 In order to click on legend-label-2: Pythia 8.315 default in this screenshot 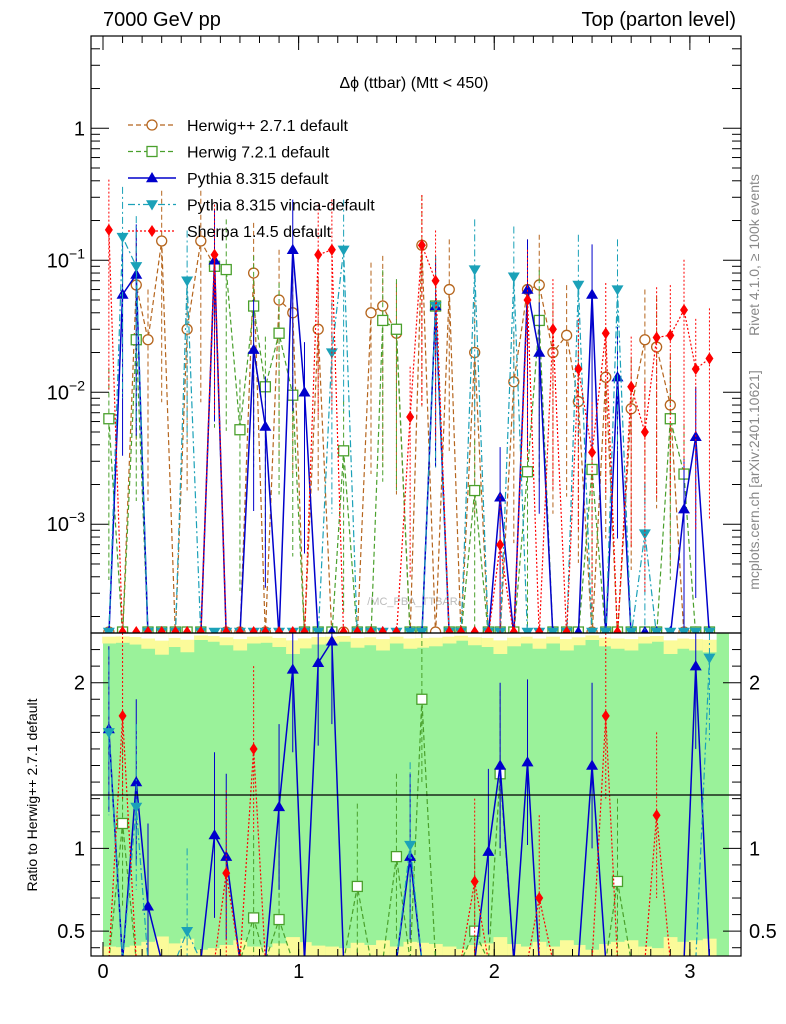, I will do `click(258, 179)`.